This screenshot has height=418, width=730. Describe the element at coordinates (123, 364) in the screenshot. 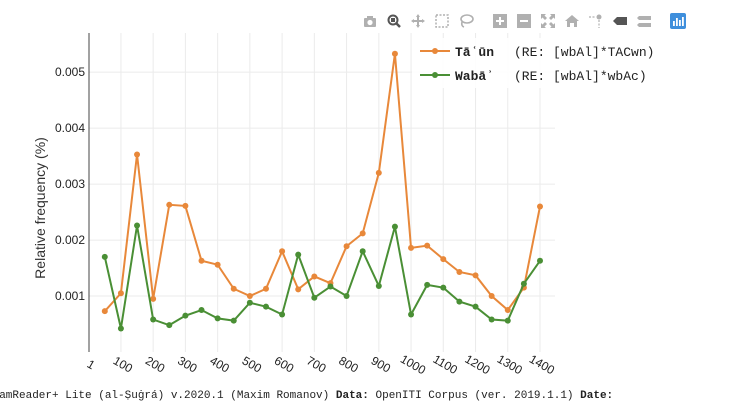

I see `x-tick-label: 100` at that location.